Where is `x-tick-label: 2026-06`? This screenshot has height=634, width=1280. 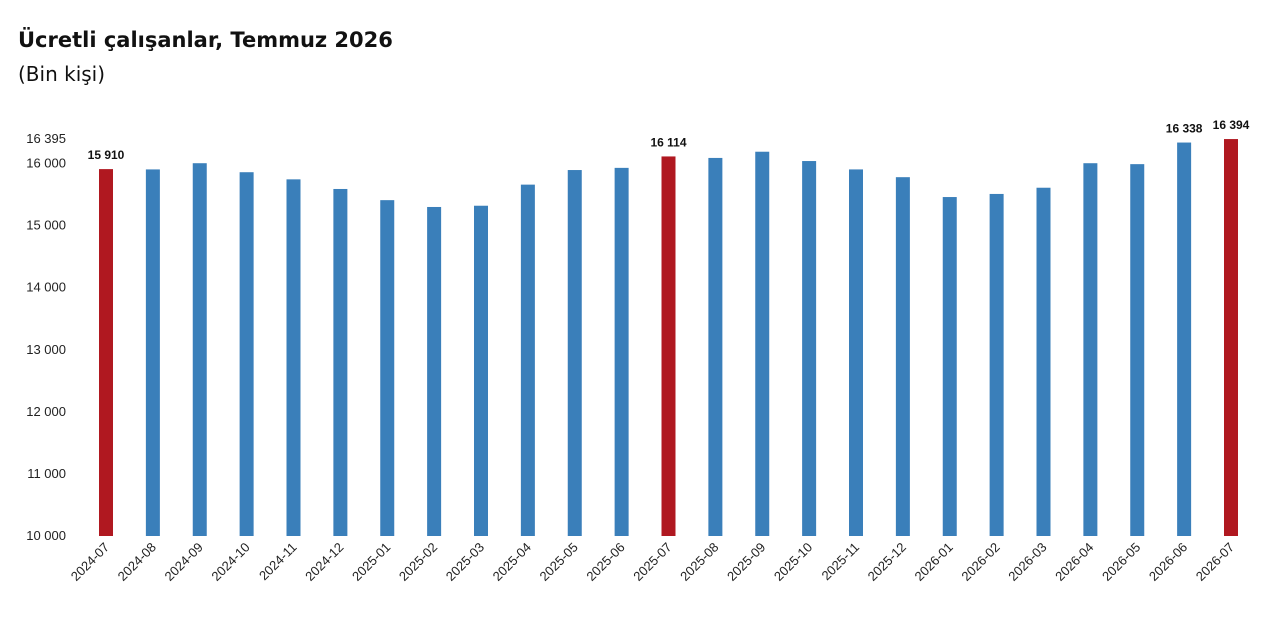 x-tick-label: 2026-06 is located at coordinates (1168, 562).